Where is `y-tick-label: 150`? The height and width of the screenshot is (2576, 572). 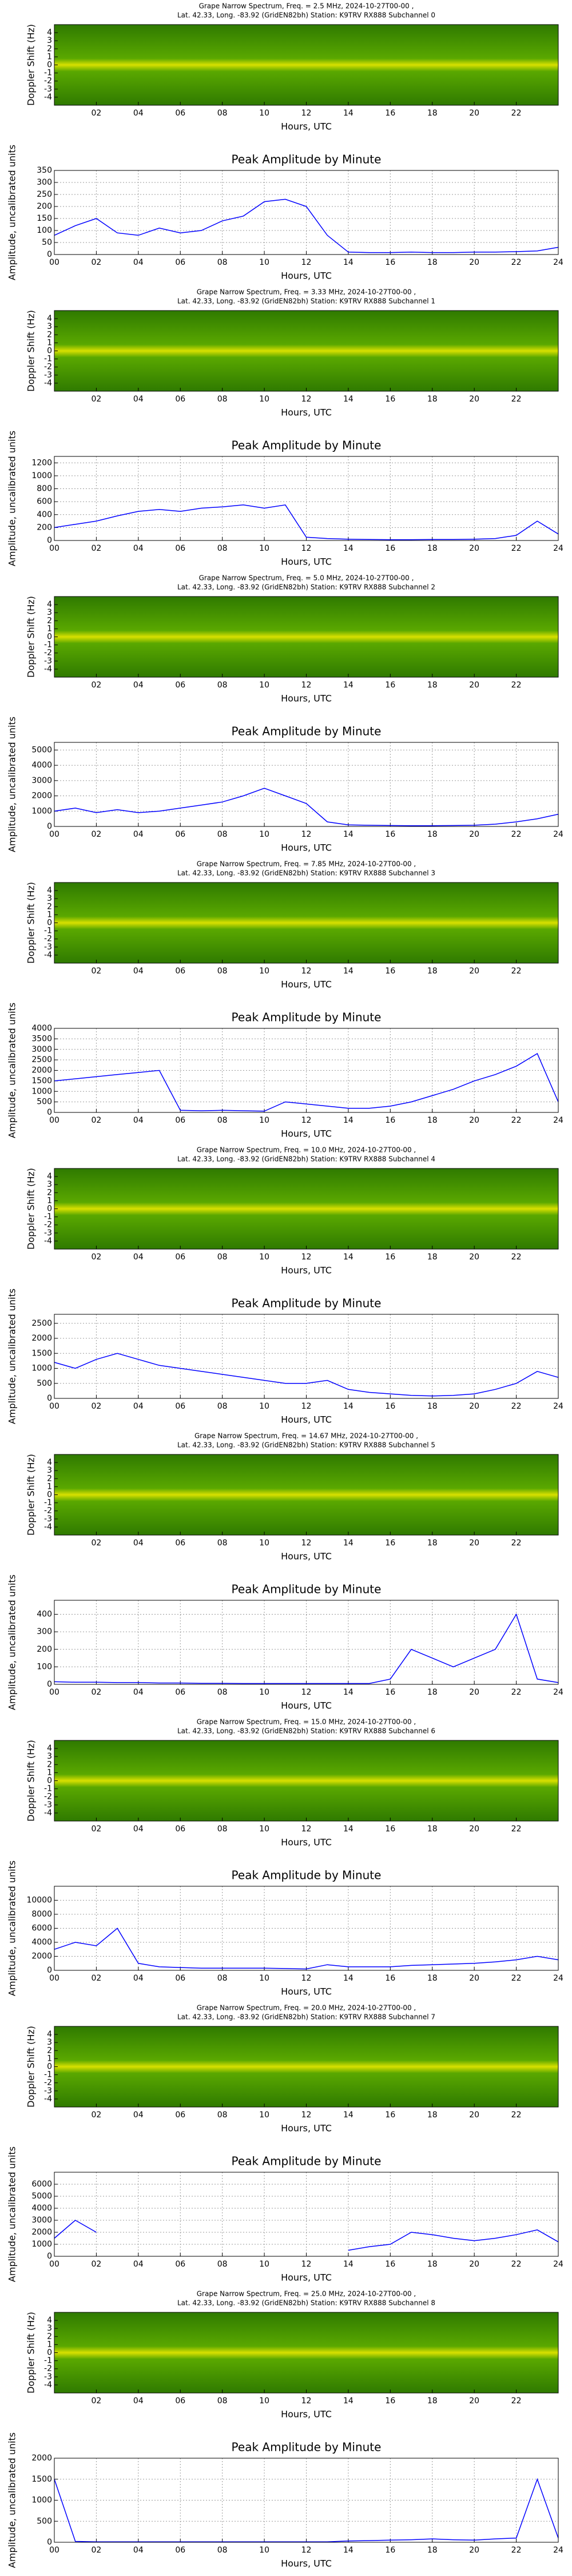
y-tick-label: 150 is located at coordinates (44, 218).